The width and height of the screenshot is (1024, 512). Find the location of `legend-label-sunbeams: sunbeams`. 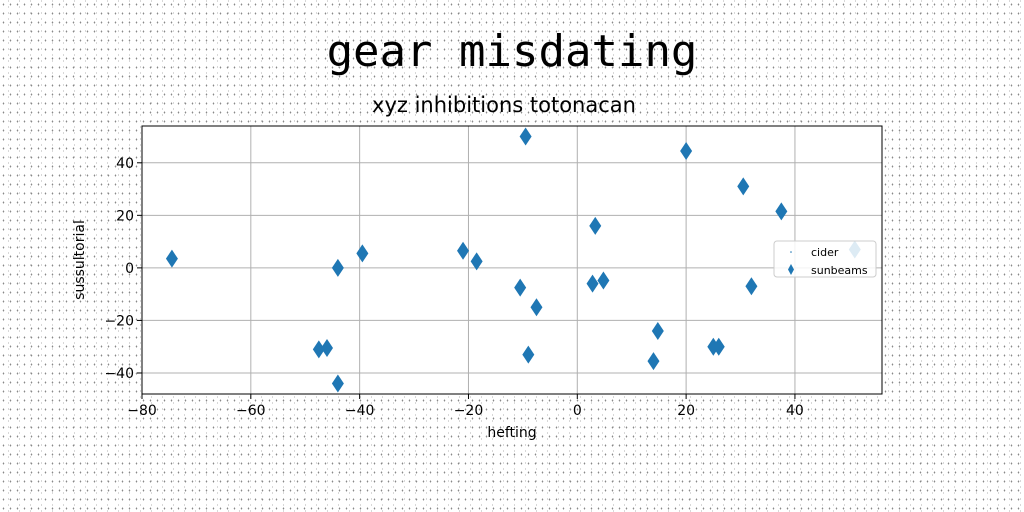

legend-label-sunbeams: sunbeams is located at coordinates (839, 270).